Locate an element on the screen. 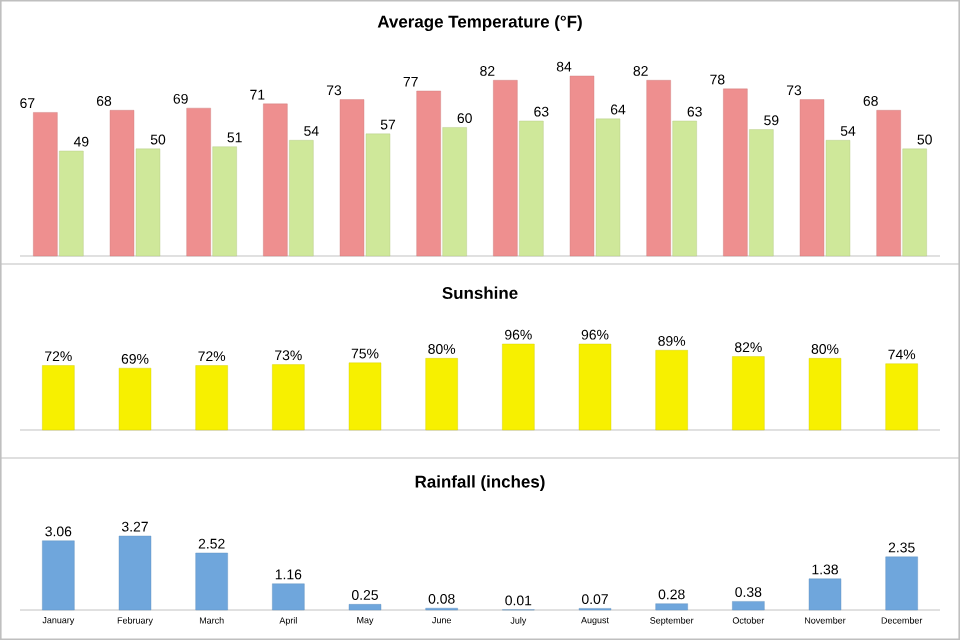 The width and height of the screenshot is (960, 640). chart-title: Rainfall (inches) is located at coordinates (480, 483).